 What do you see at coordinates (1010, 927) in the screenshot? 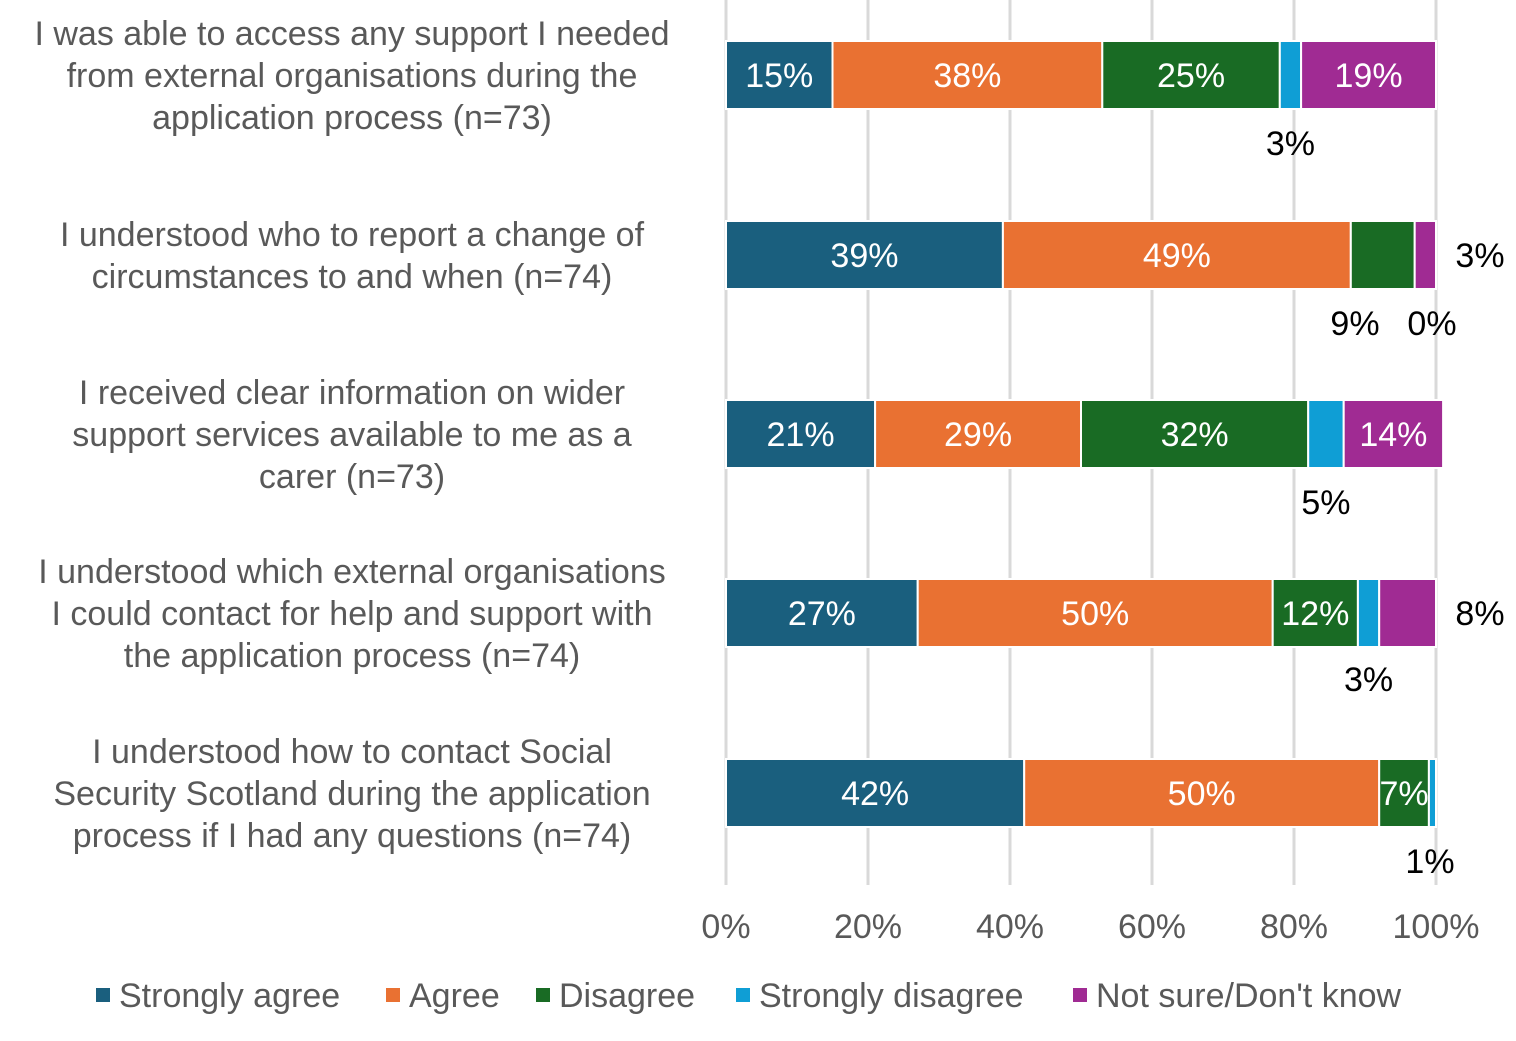
I see `x-tick-label: 40%` at bounding box center [1010, 927].